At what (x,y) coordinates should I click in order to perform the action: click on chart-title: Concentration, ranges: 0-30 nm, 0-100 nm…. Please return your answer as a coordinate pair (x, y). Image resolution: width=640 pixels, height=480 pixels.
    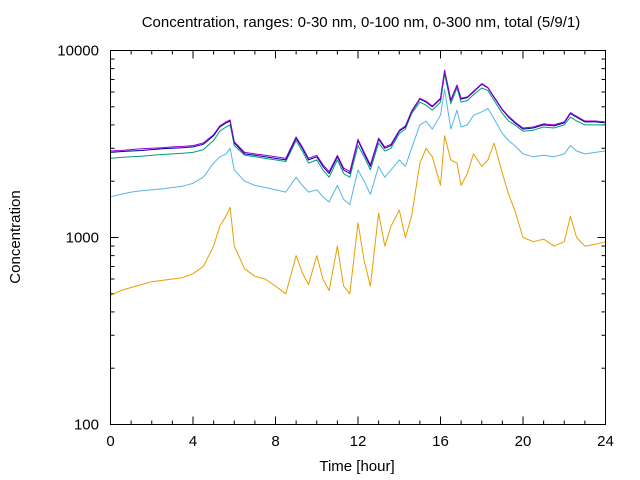
    Looking at the image, I should click on (361, 22).